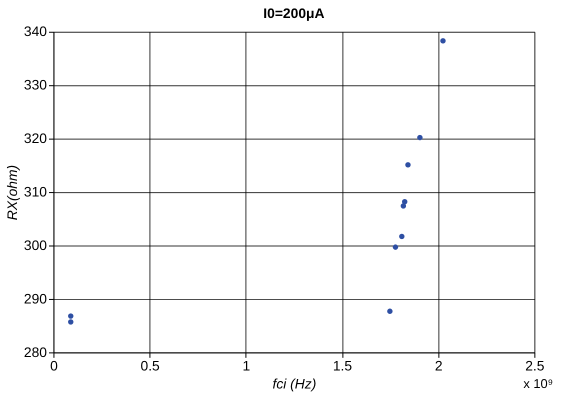  What do you see at coordinates (36, 244) in the screenshot?
I see `y-tick-label: 300` at bounding box center [36, 244].